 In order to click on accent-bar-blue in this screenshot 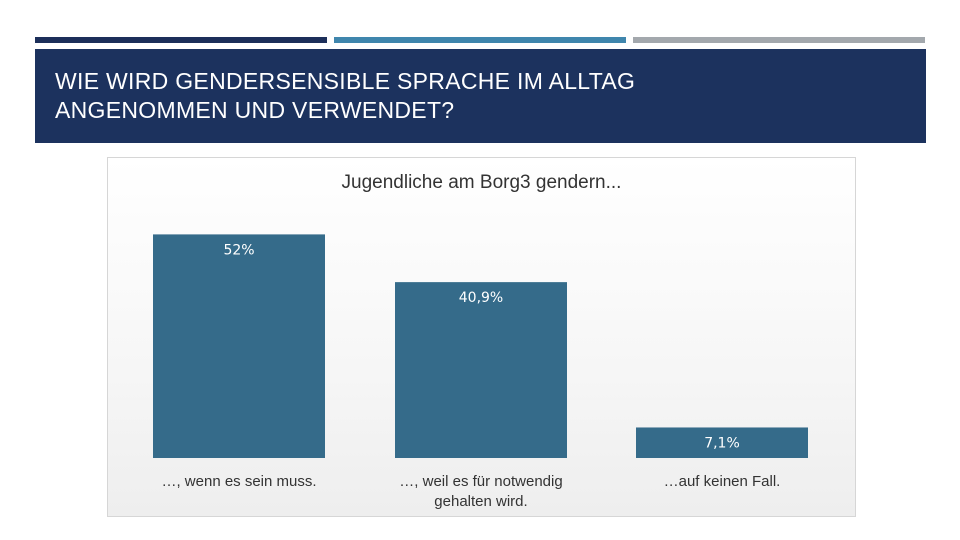, I will do `click(480, 40)`.